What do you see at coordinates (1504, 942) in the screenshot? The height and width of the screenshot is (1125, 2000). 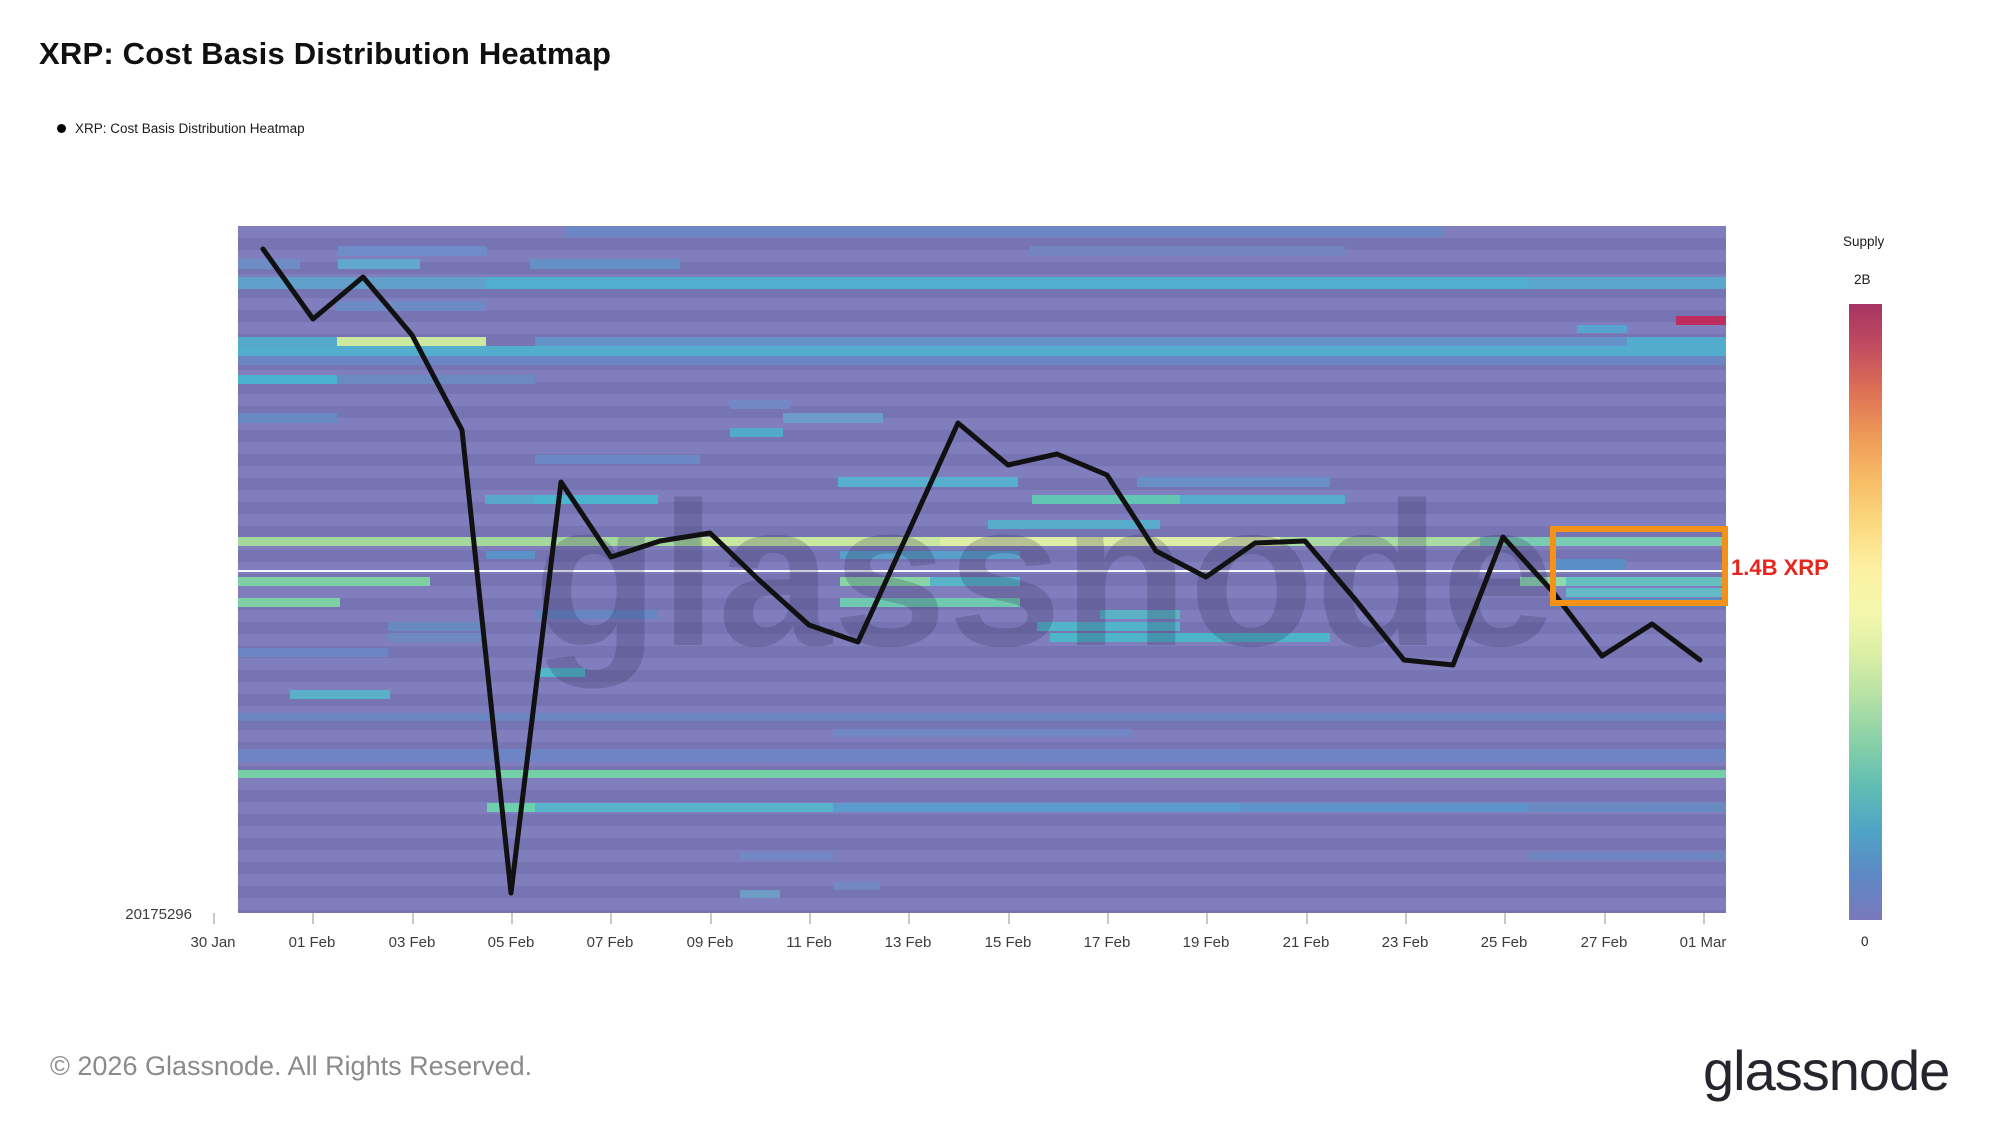 I see `x-tick-label: 25 Feb` at bounding box center [1504, 942].